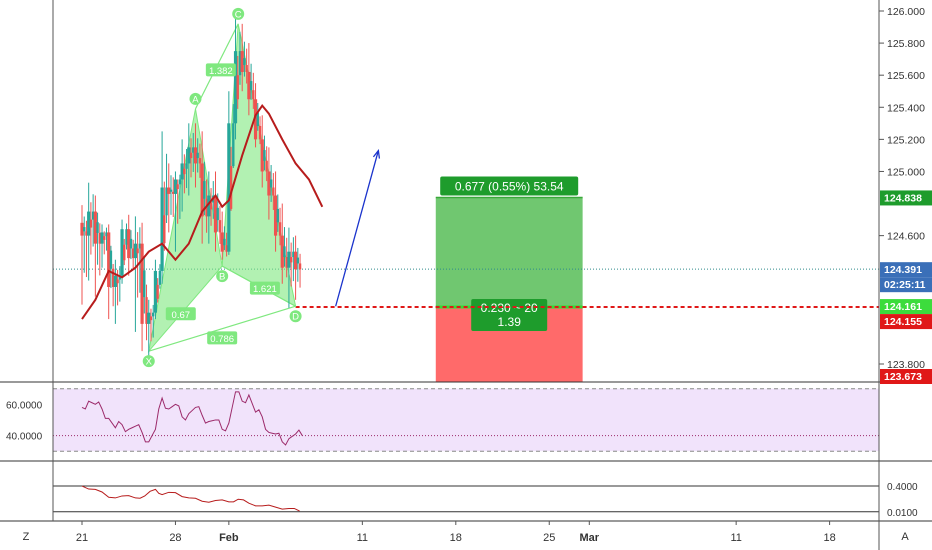 The image size is (932, 550). What do you see at coordinates (192, 418) in the screenshot?
I see `rsi-line` at bounding box center [192, 418].